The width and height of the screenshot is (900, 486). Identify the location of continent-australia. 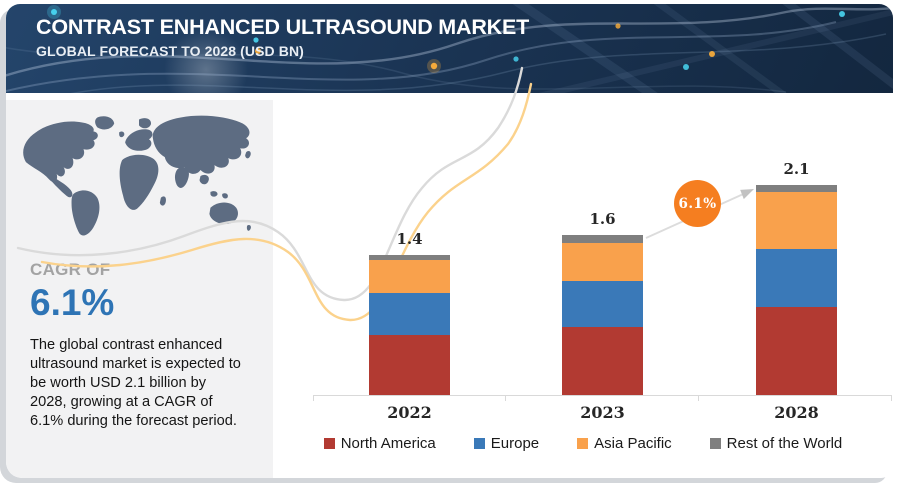
(223, 213).